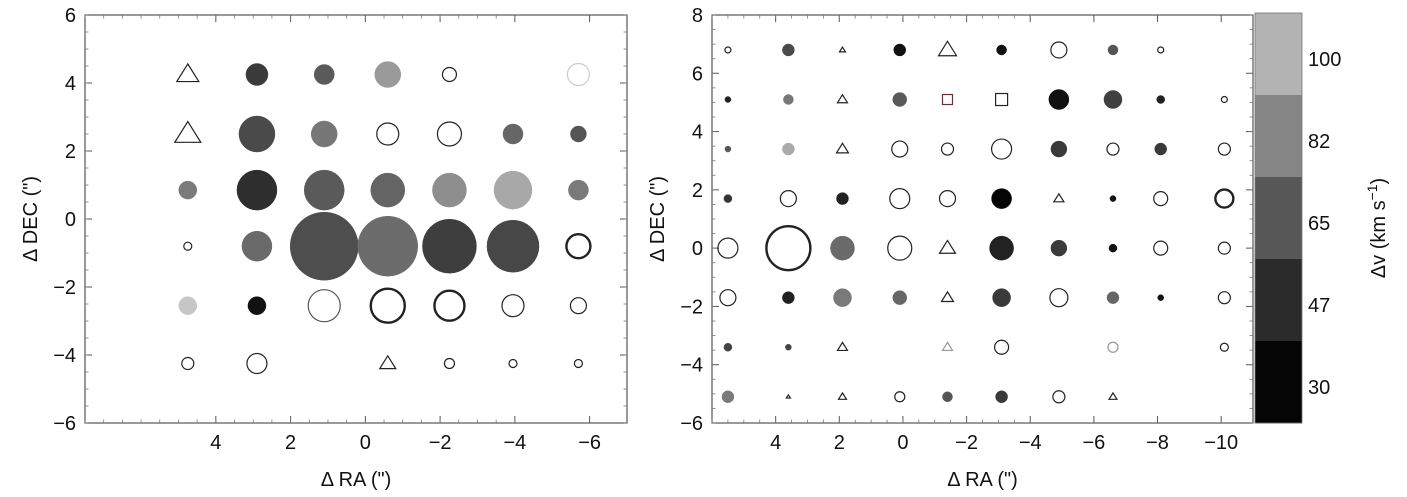  I want to click on y-tick-label: 4, so click(70, 84).